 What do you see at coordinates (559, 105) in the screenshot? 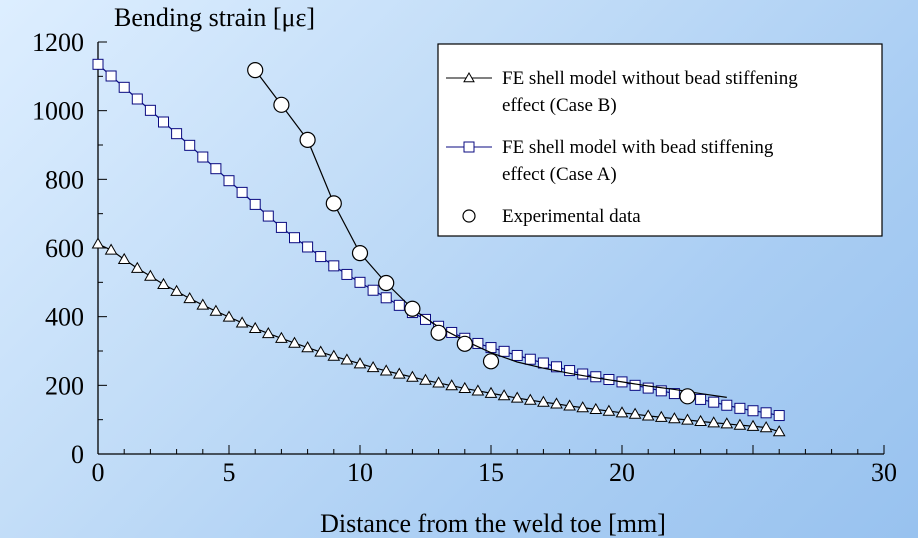
I see `legend-label: effect (Case B)` at bounding box center [559, 105].